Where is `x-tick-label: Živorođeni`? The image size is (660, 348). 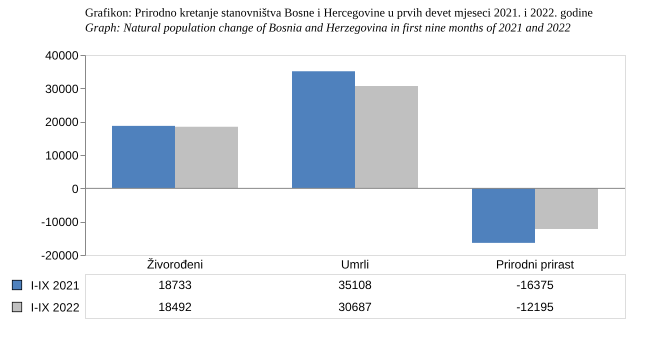
x-tick-label: Živorođeni is located at coordinates (175, 265).